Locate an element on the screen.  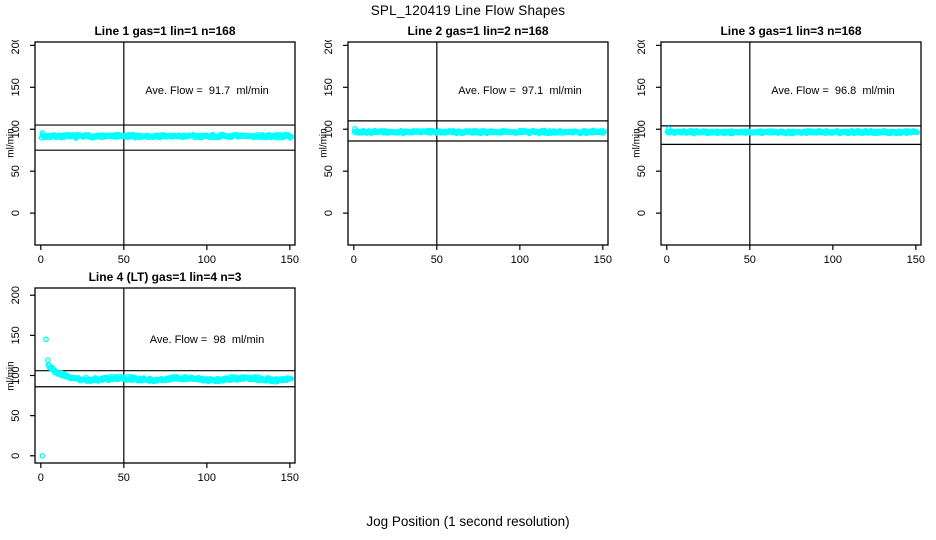
ave-flow-annotation: Ave. Flow = 97.1 ml/min is located at coordinates (520, 91).